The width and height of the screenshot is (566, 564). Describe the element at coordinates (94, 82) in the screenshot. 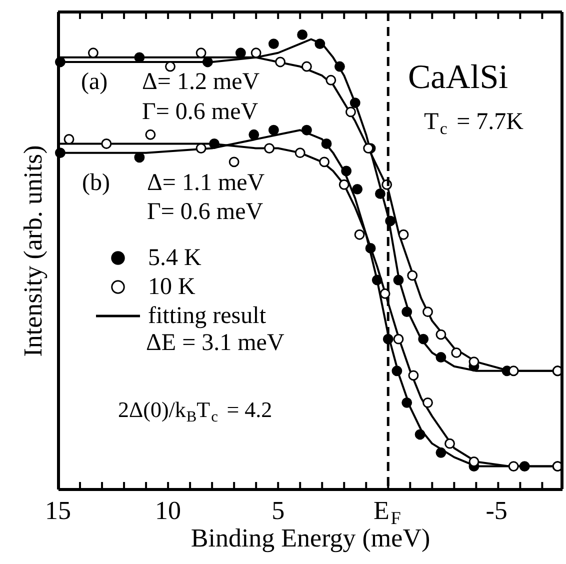

I see `annotation: (a)` at that location.